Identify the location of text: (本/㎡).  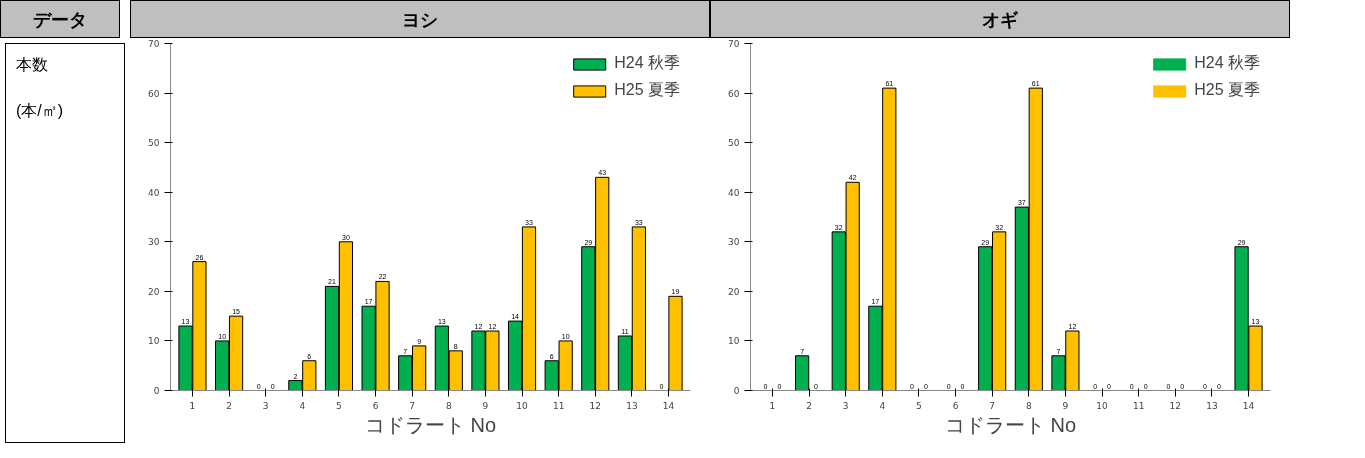
(40, 110).